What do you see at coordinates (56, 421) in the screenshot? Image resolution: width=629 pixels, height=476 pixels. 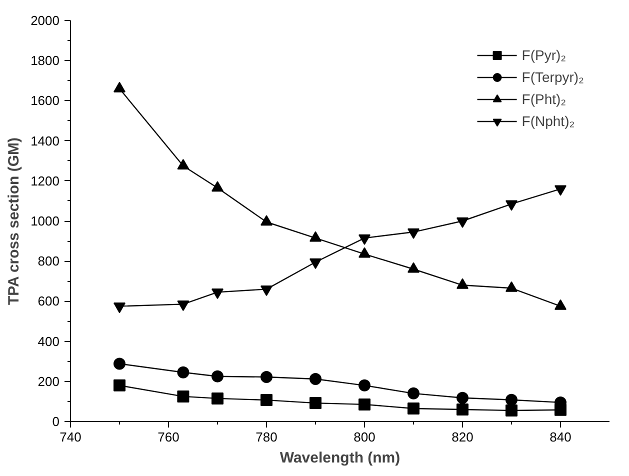 I see `y-tick-label: 0` at bounding box center [56, 421].